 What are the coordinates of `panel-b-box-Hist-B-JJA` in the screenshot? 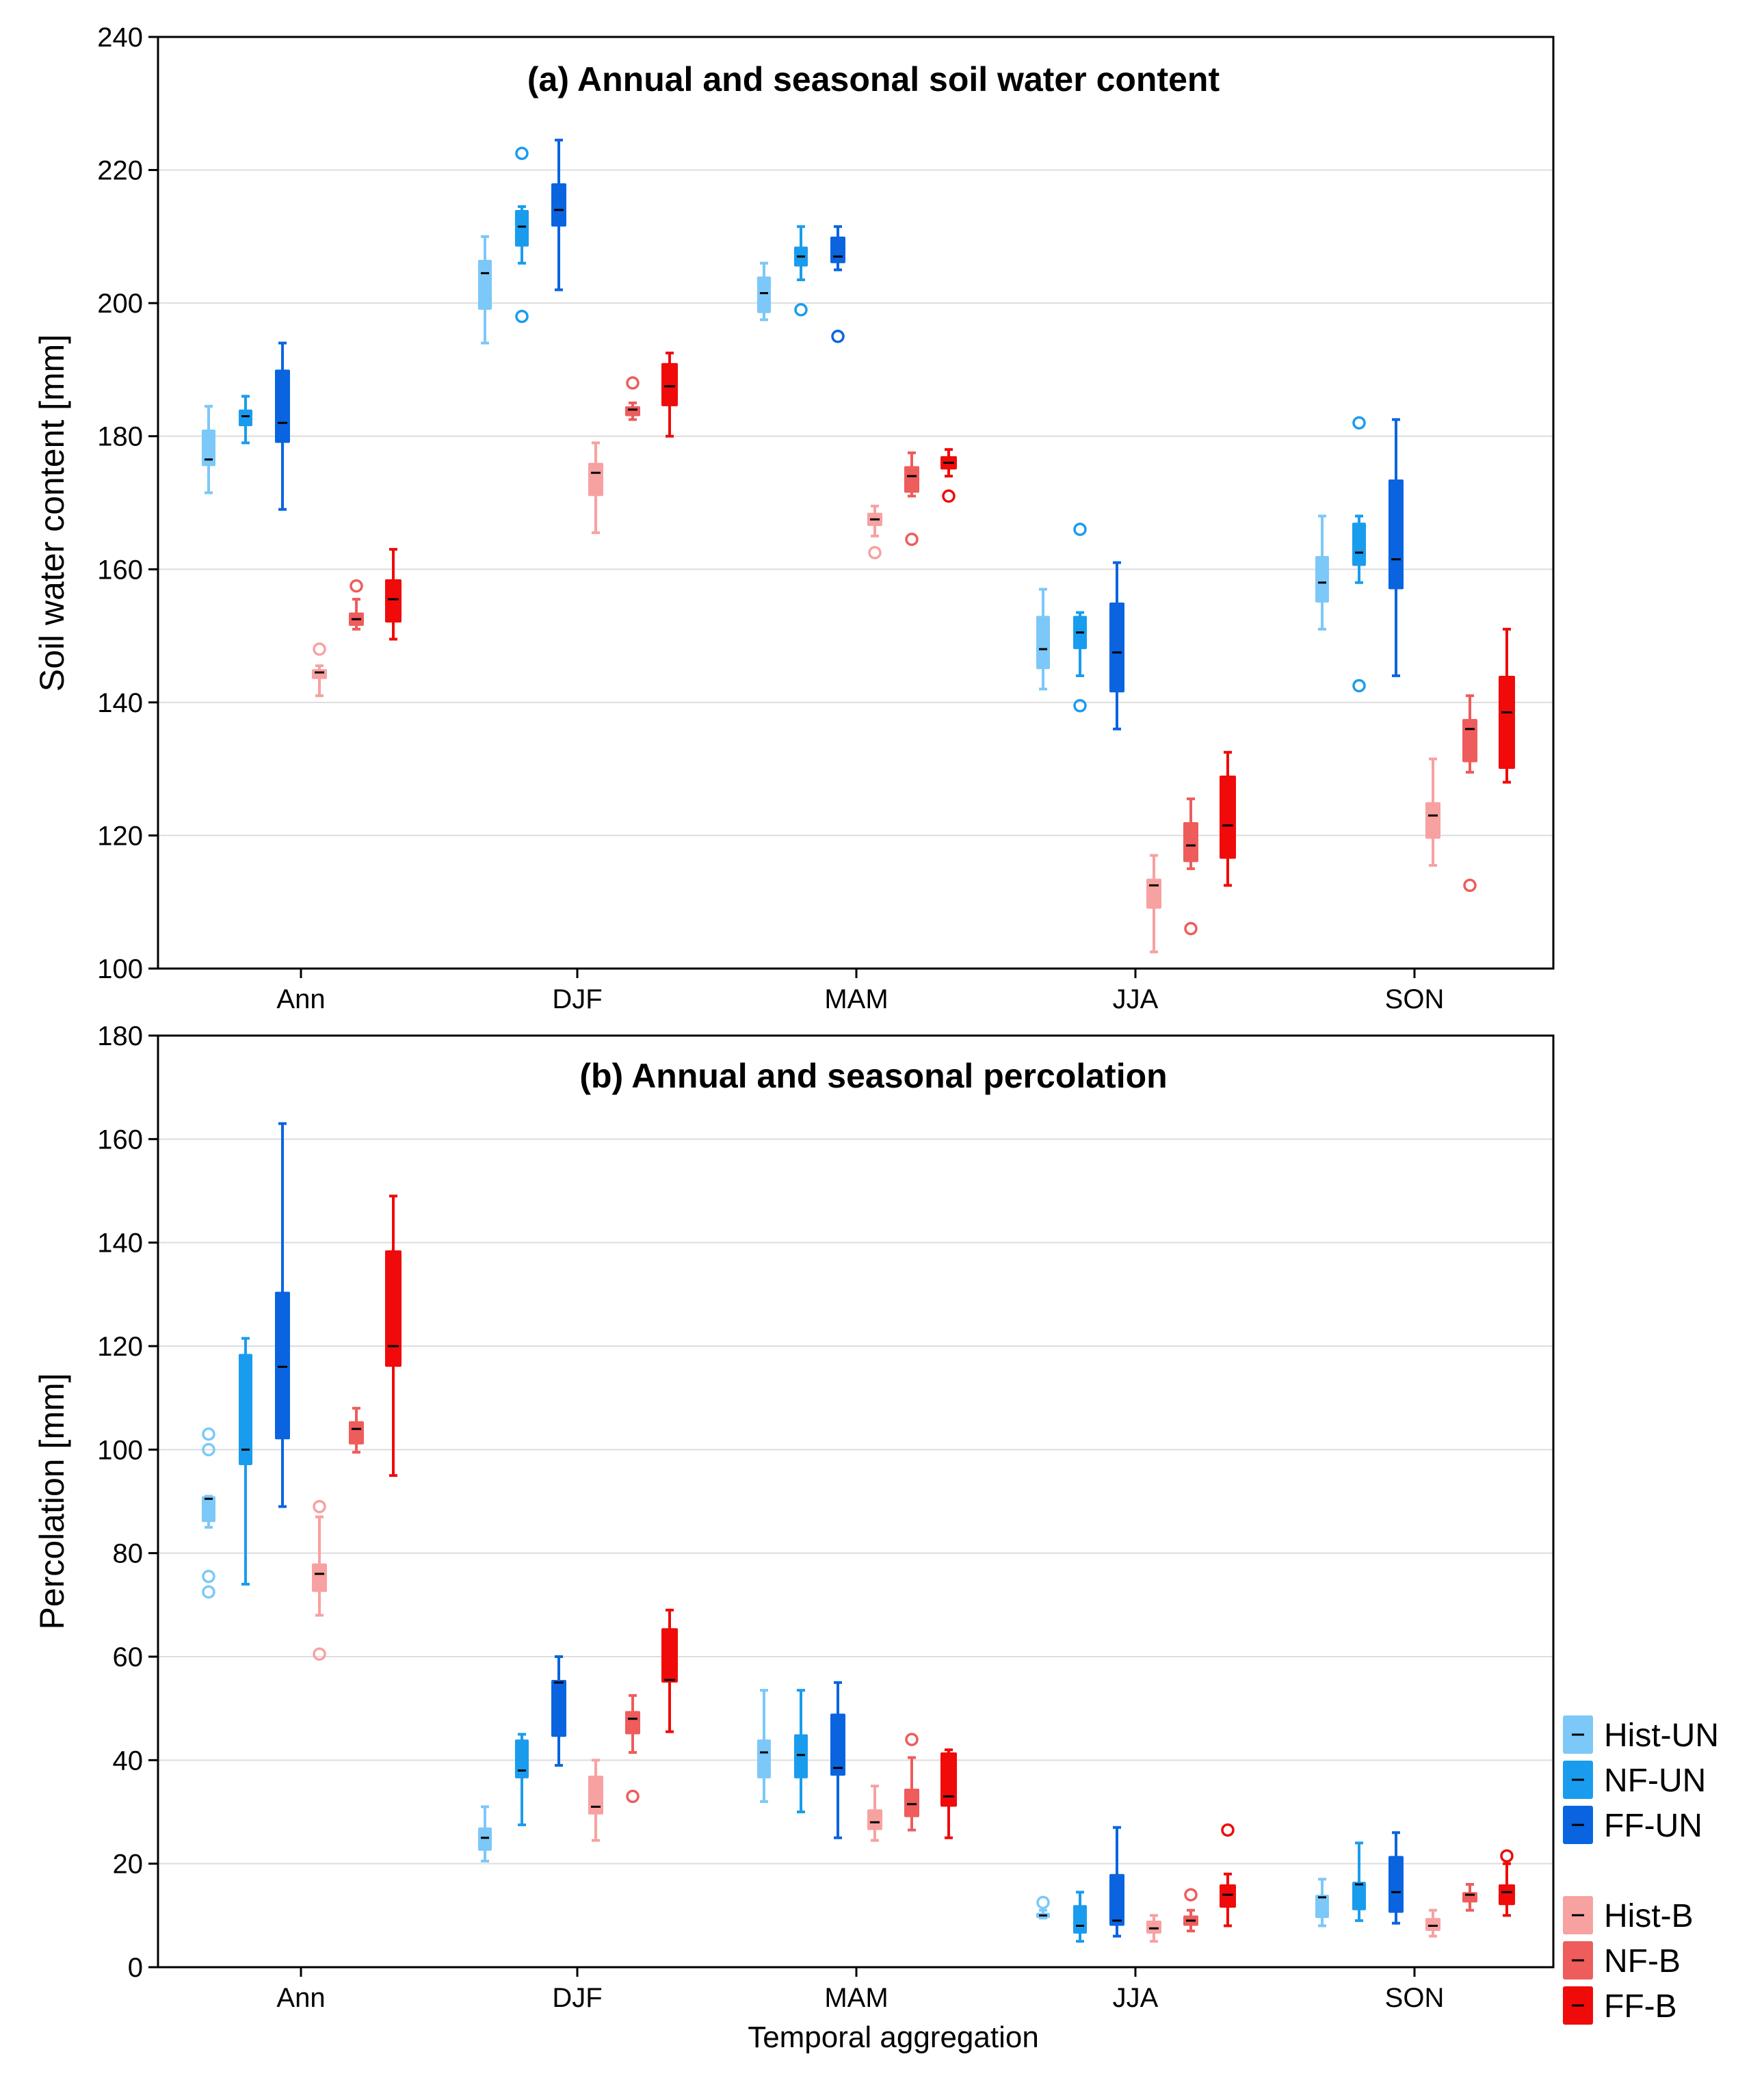 It's located at (1153, 1928).